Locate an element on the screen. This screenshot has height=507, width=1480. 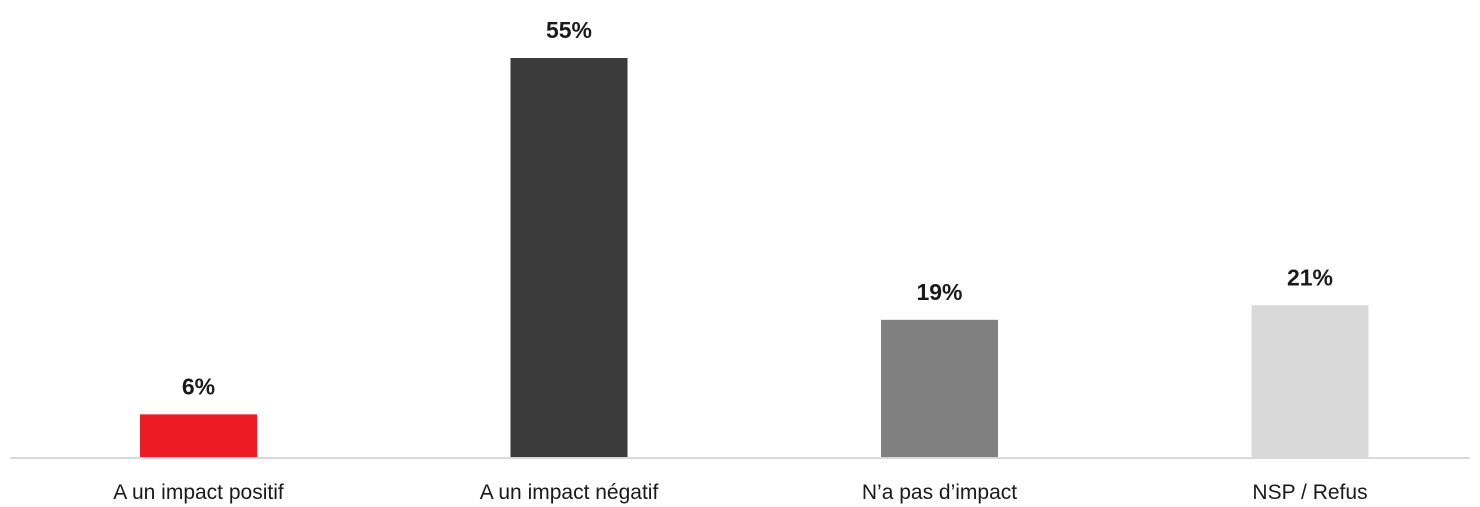
data-label-4: 21% is located at coordinates (1310, 277).